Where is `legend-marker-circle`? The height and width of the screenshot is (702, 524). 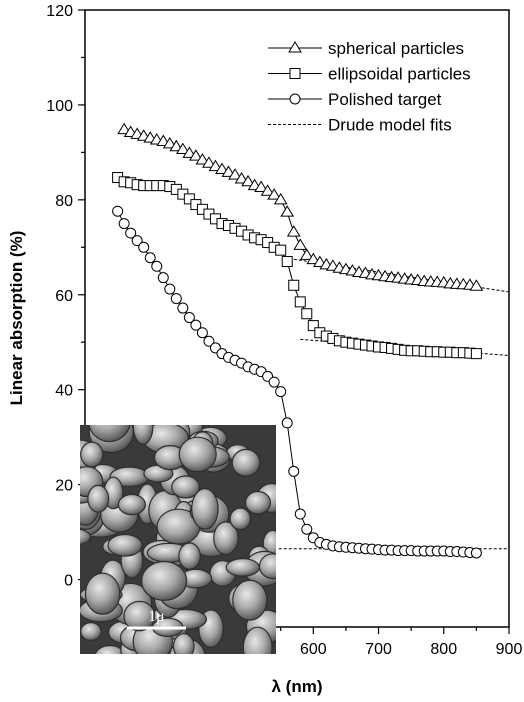 legend-marker-circle is located at coordinates (295, 99).